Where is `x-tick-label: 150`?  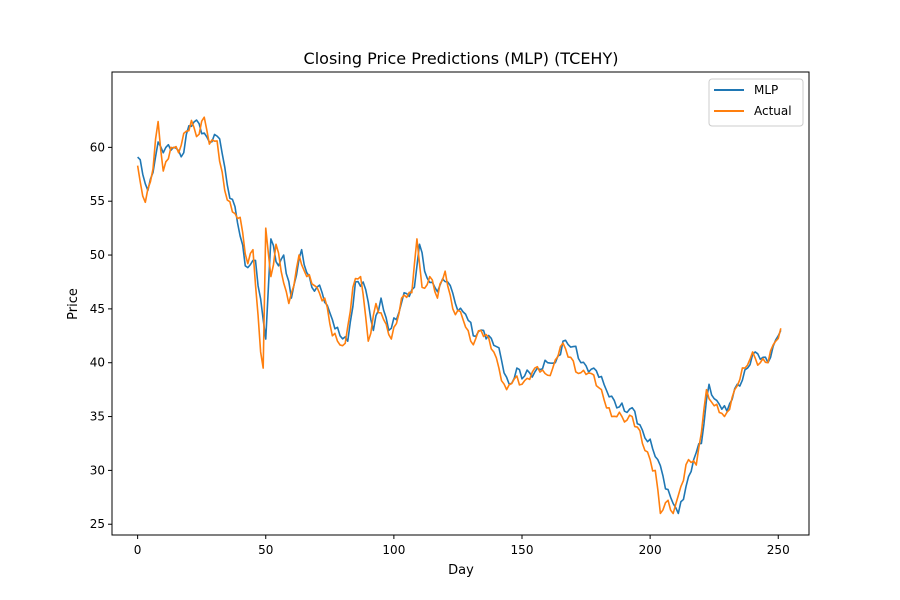
x-tick-label: 150 is located at coordinates (522, 550).